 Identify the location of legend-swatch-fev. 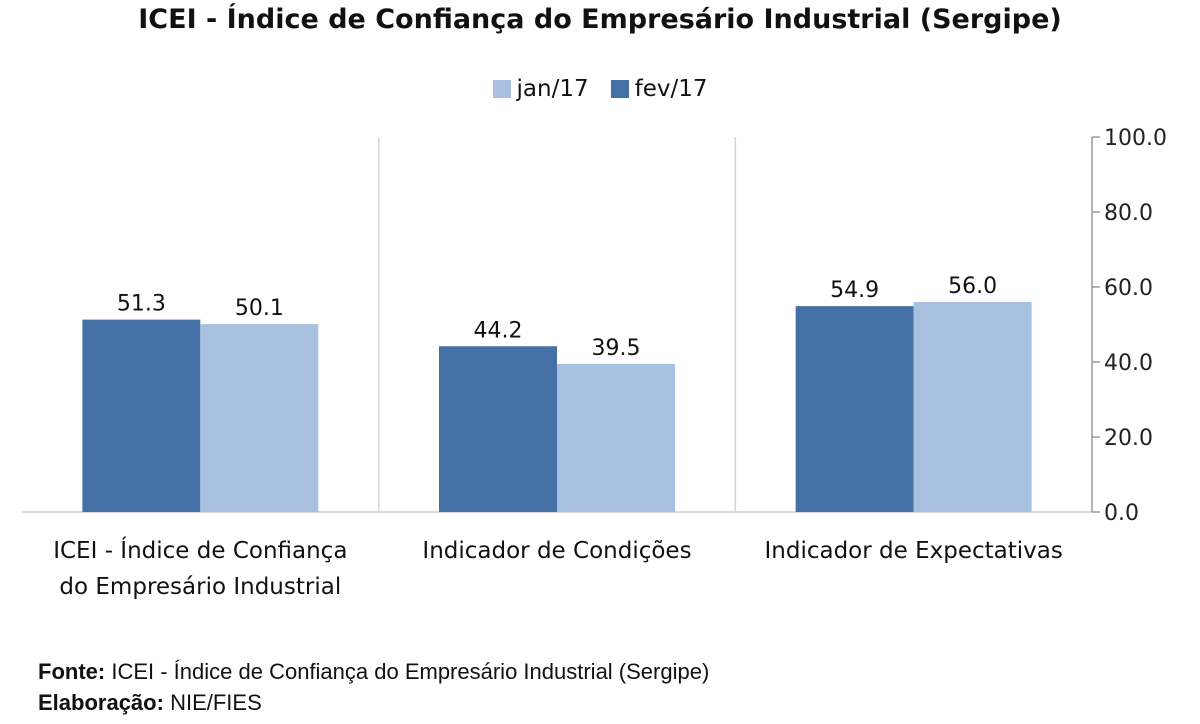
(619, 89).